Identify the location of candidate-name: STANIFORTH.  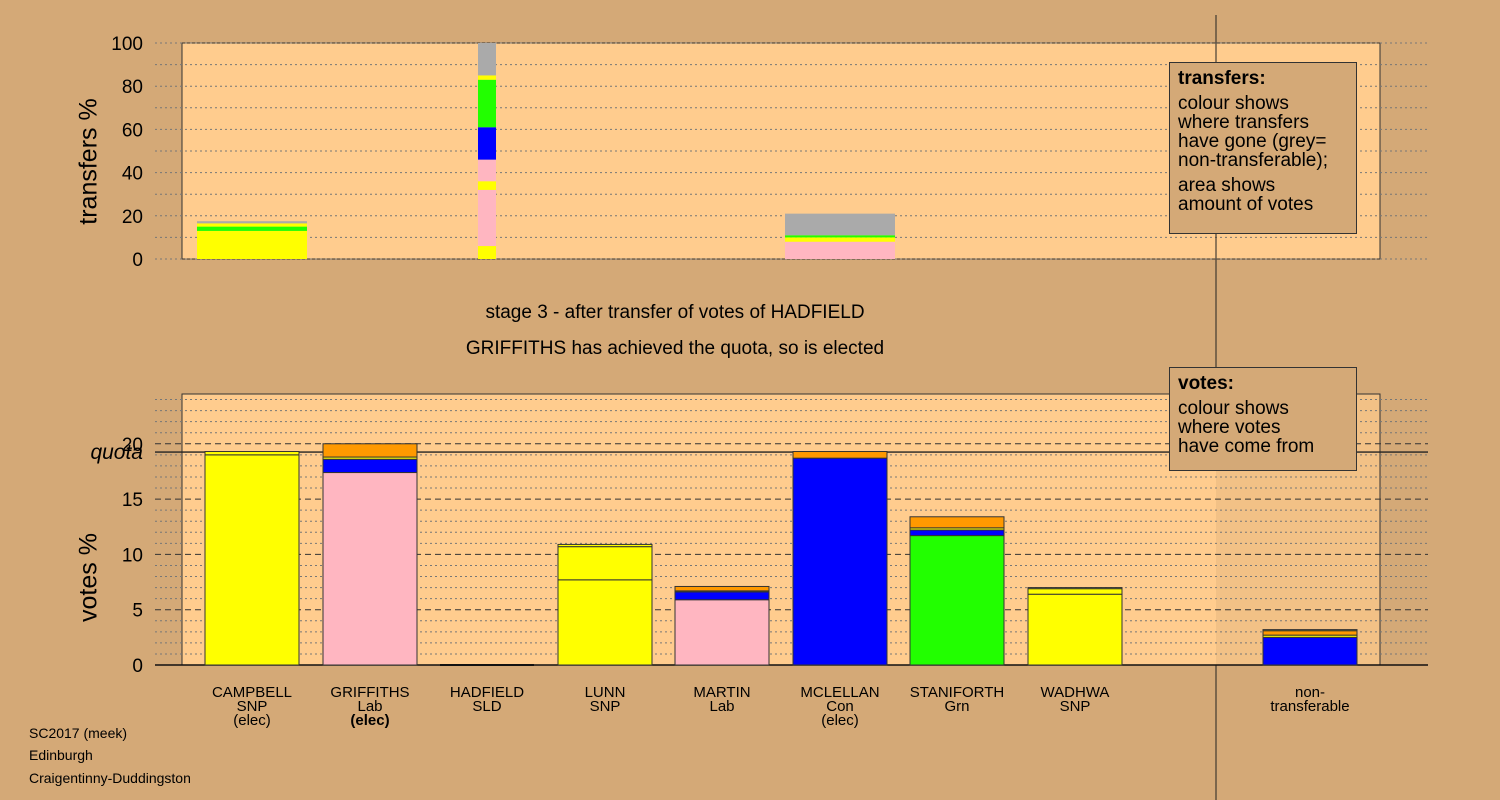
(957, 692).